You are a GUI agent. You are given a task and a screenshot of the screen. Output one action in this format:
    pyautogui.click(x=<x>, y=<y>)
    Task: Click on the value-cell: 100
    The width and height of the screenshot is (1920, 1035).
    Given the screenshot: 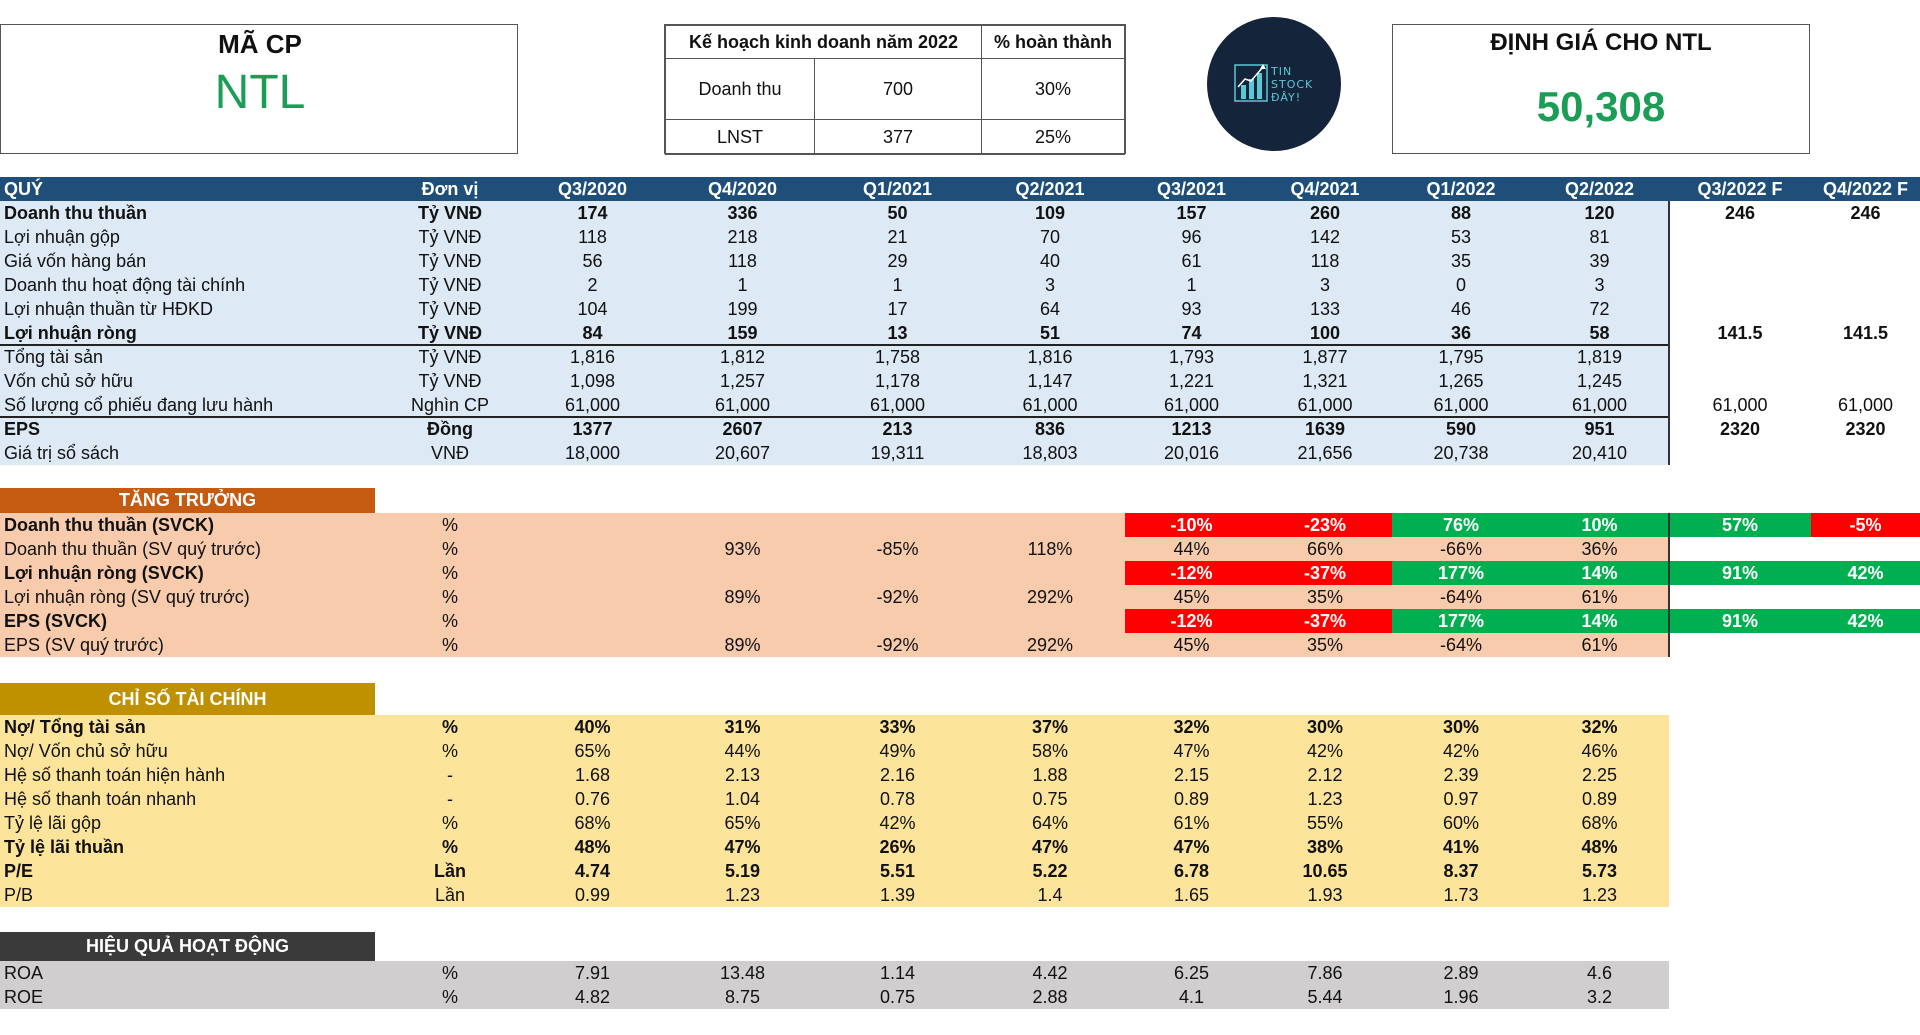 What is the action you would take?
    pyautogui.click(x=1325, y=333)
    